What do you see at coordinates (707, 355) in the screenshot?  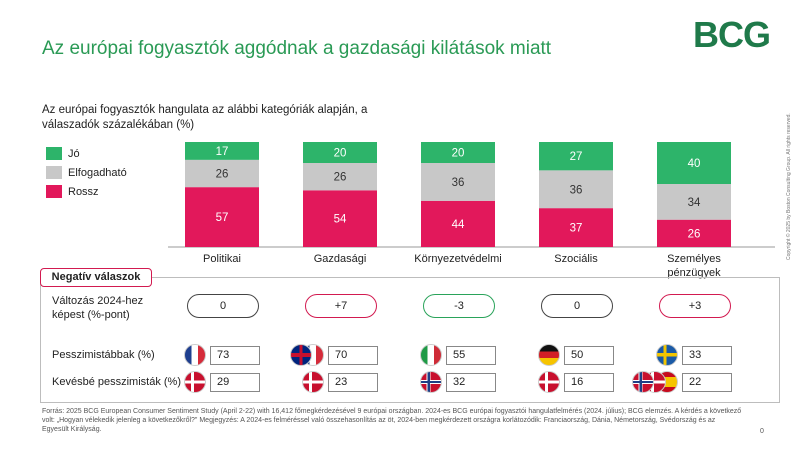 I see `pess-more-value: 33` at bounding box center [707, 355].